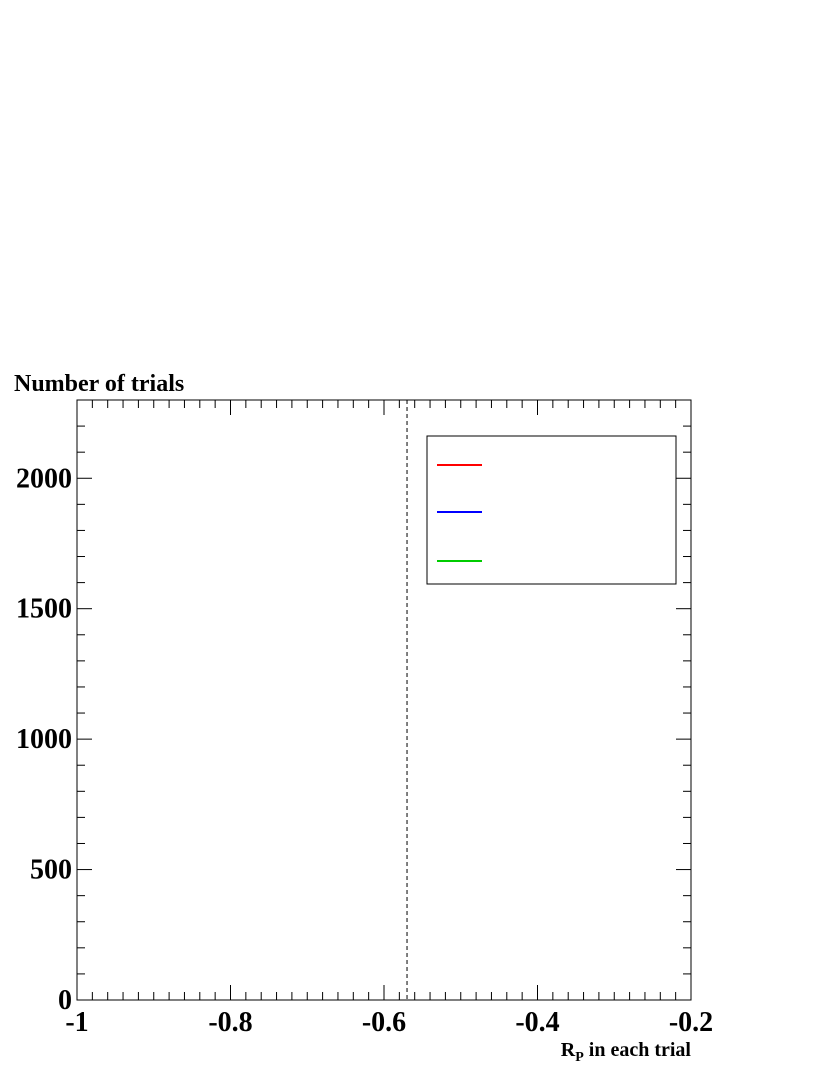  What do you see at coordinates (44, 478) in the screenshot?
I see `y-tick-label: 2000` at bounding box center [44, 478].